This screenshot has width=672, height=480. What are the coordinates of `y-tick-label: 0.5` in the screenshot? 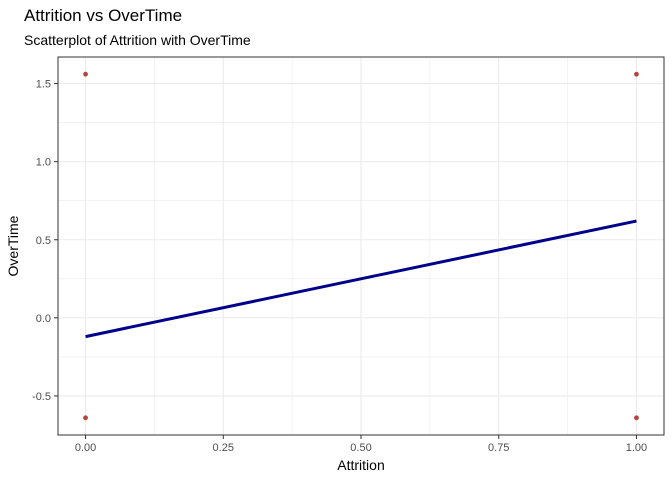 It's located at (43, 241).